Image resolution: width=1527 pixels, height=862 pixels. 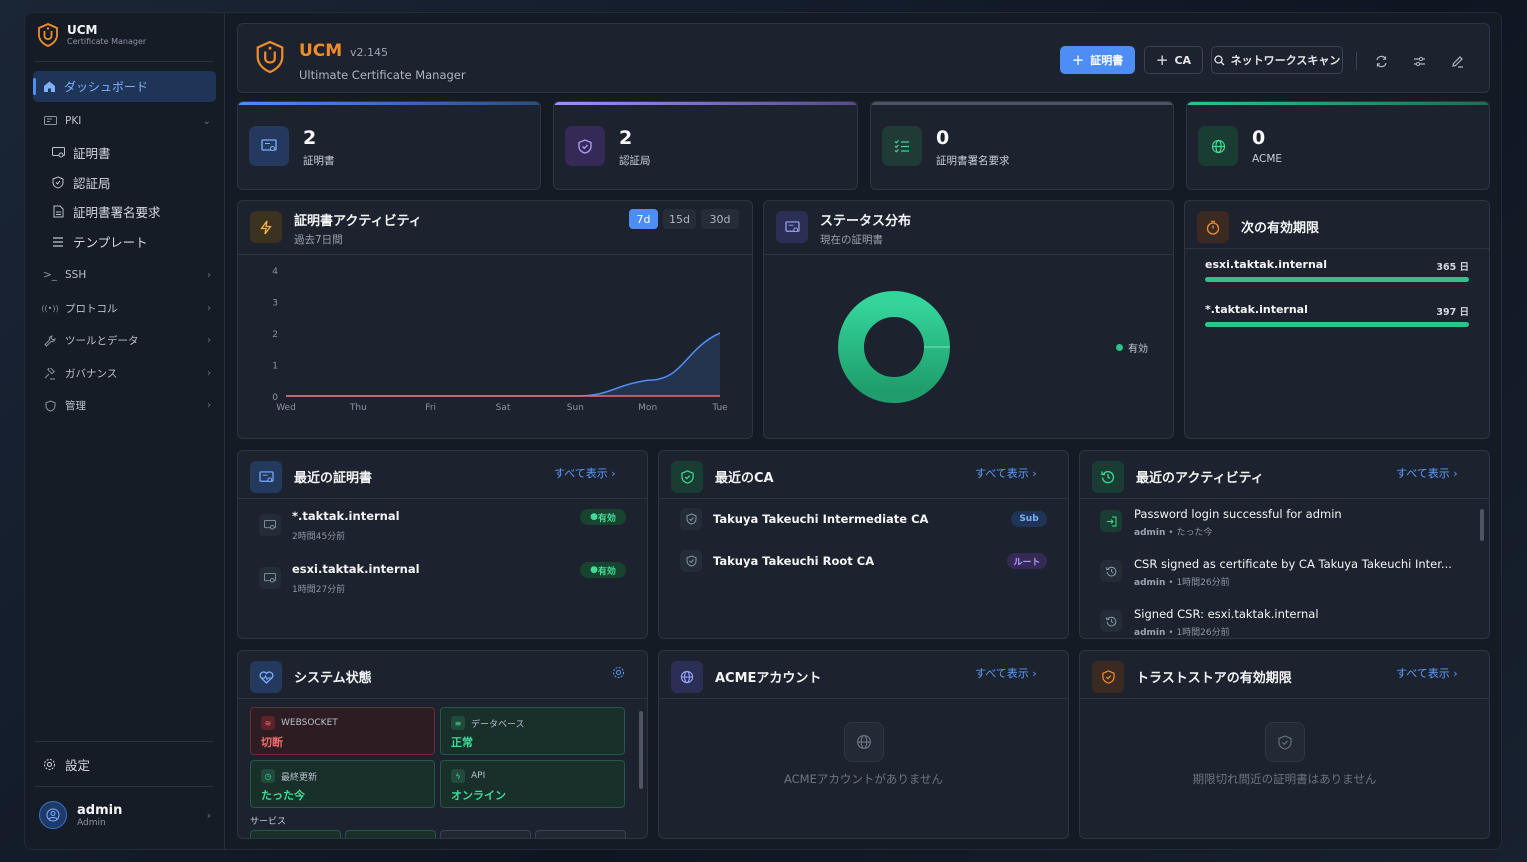 What do you see at coordinates (50, 308) in the screenshot?
I see `radio-icon: ((•))` at bounding box center [50, 308].